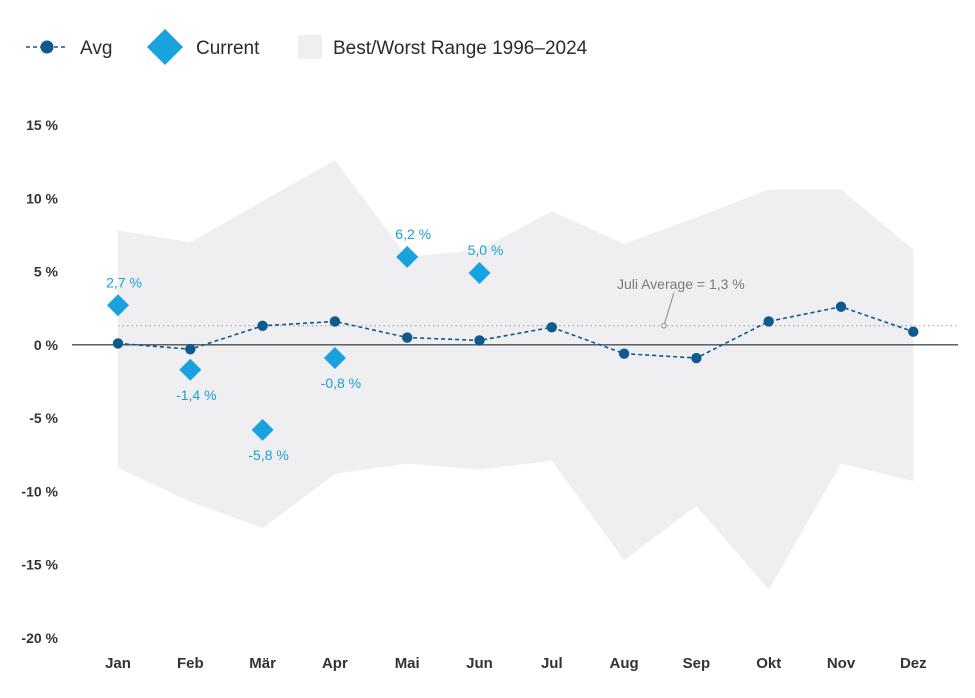 Image resolution: width=975 pixels, height=698 pixels. I want to click on avg-point-mär, so click(262, 326).